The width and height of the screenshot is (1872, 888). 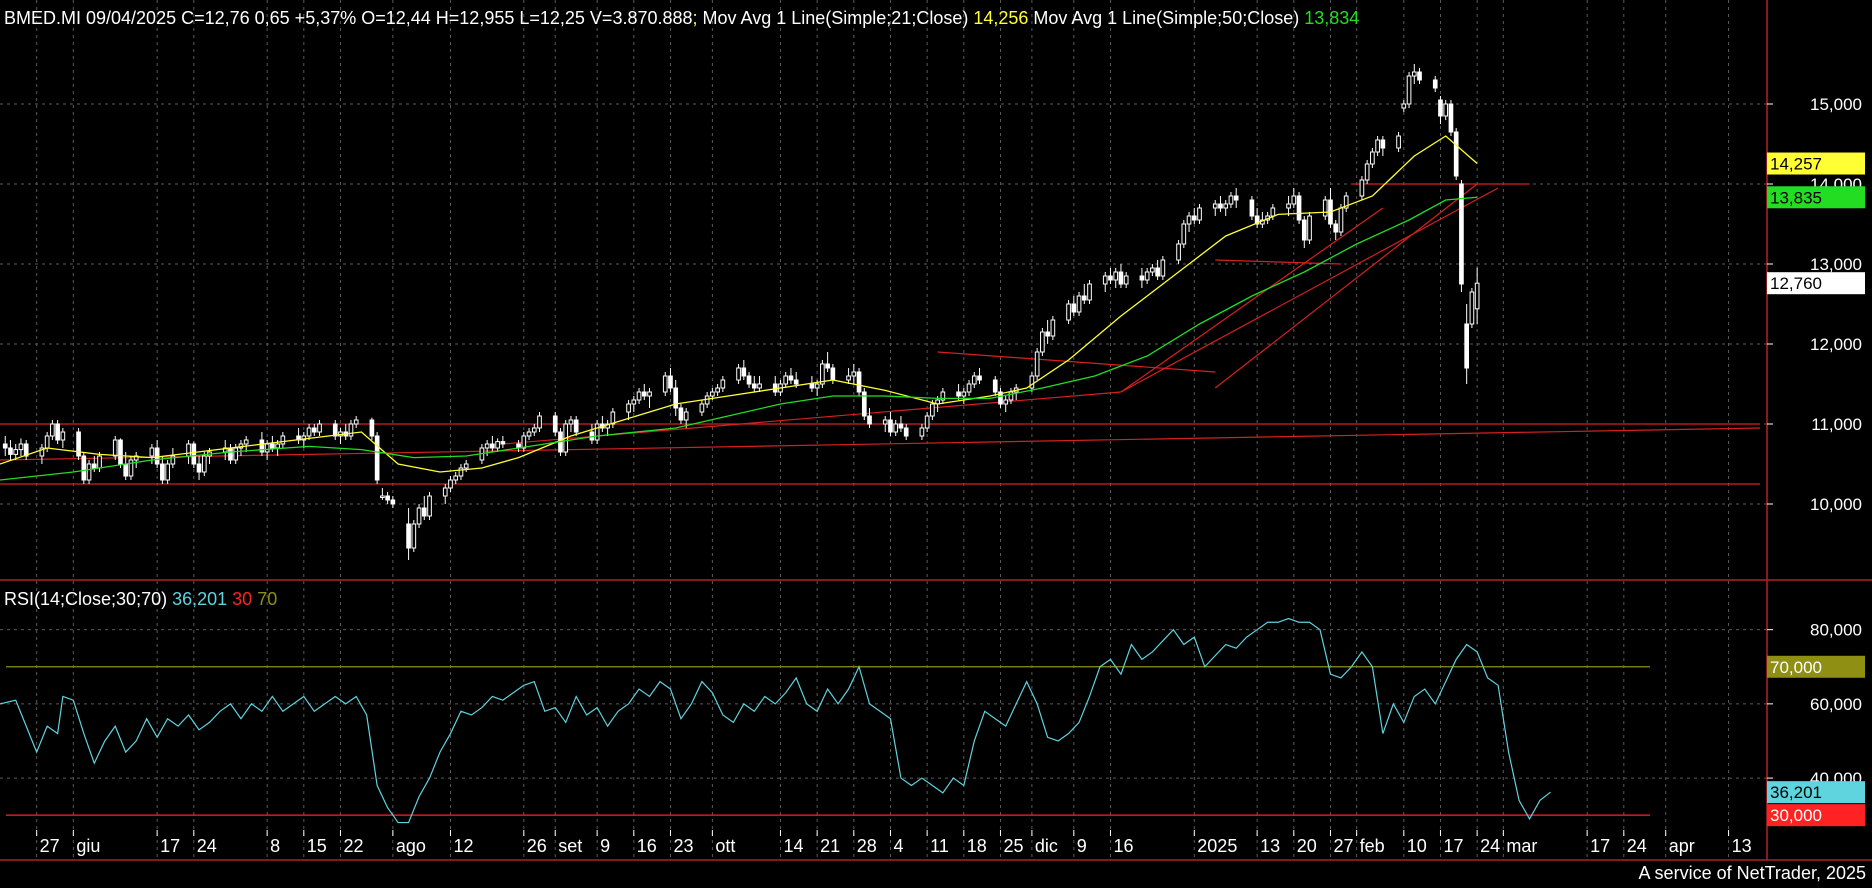 I want to click on x-tick-label: dic, so click(x=1046, y=846).